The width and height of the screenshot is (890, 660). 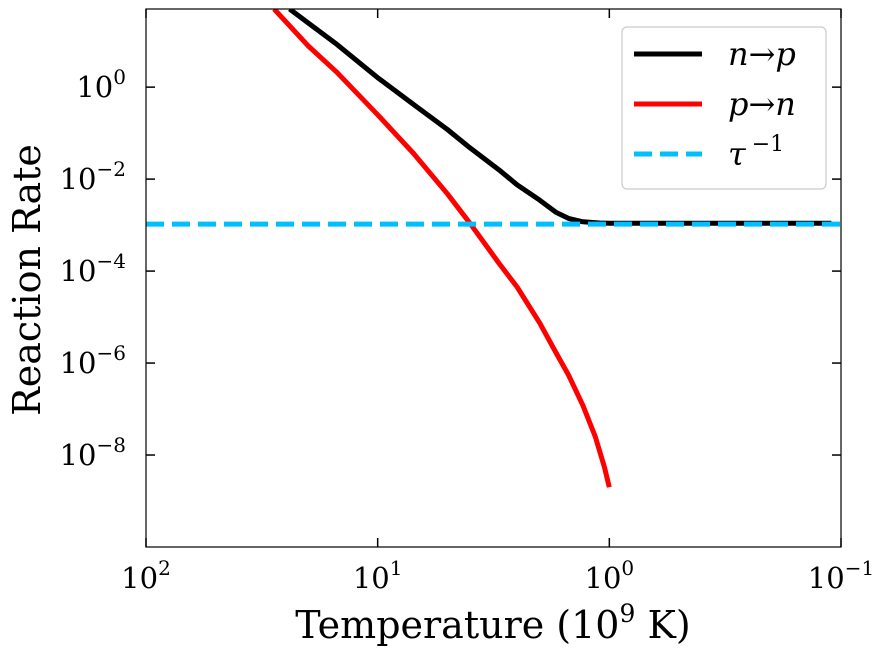 I want to click on y-tick-label: 10⁻⁸, so click(x=93, y=452).